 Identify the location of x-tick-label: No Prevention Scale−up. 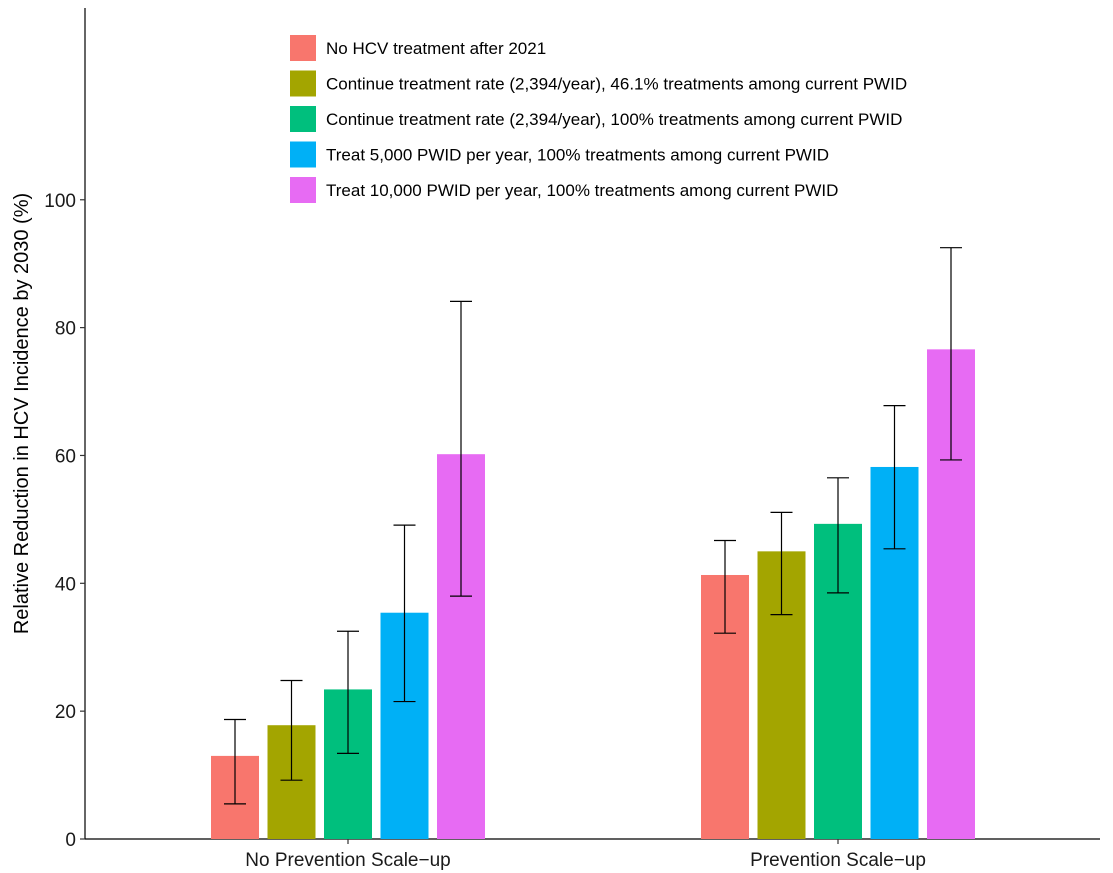
(347, 860).